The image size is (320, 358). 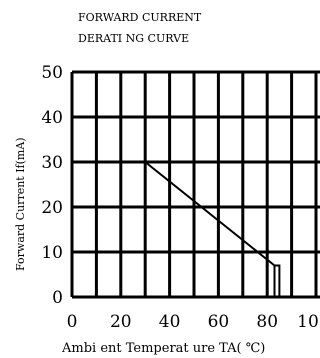 What do you see at coordinates (163, 348) in the screenshot?
I see `x-axis-label: Ambi ent Temperat ure TA( ℃)` at bounding box center [163, 348].